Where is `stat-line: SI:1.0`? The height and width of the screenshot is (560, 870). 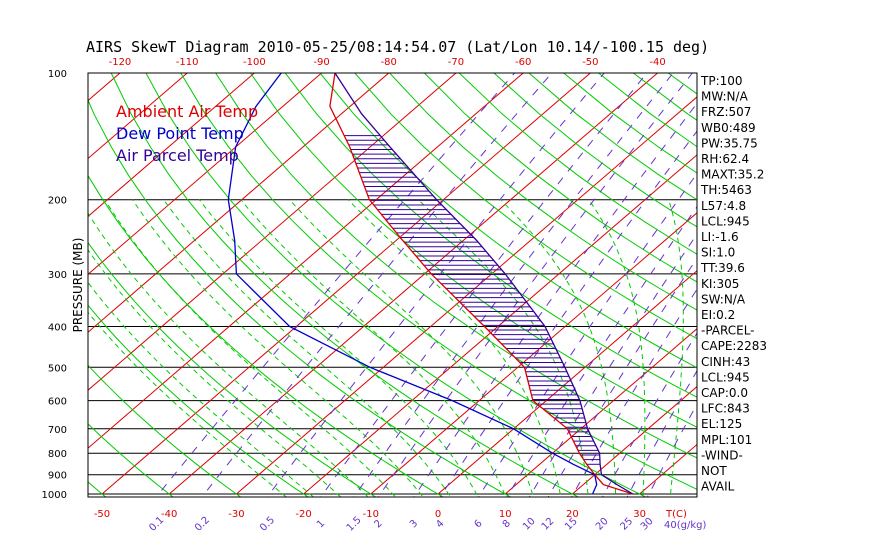 stat-line: SI:1.0 is located at coordinates (718, 253).